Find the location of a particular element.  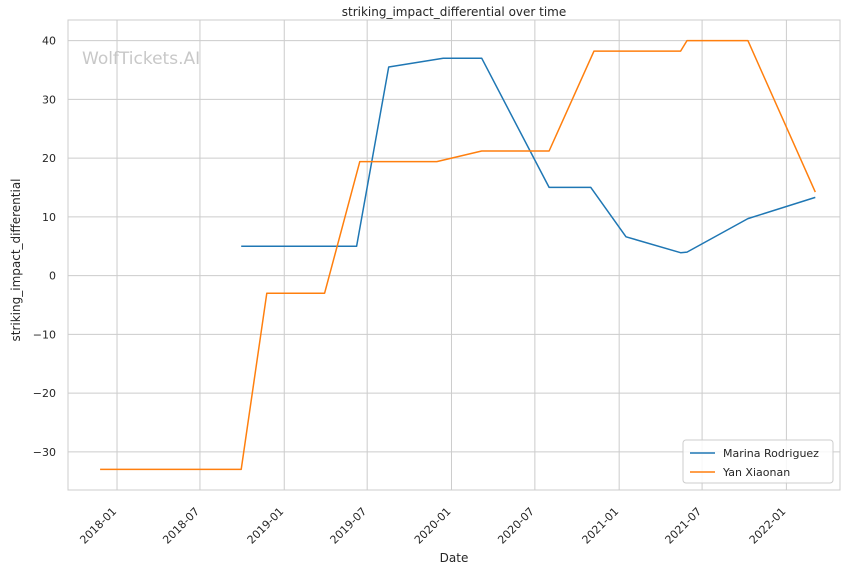

y-tick-labels: 40 30 20 10 0 −10 −20 −30 is located at coordinates (44, 247).